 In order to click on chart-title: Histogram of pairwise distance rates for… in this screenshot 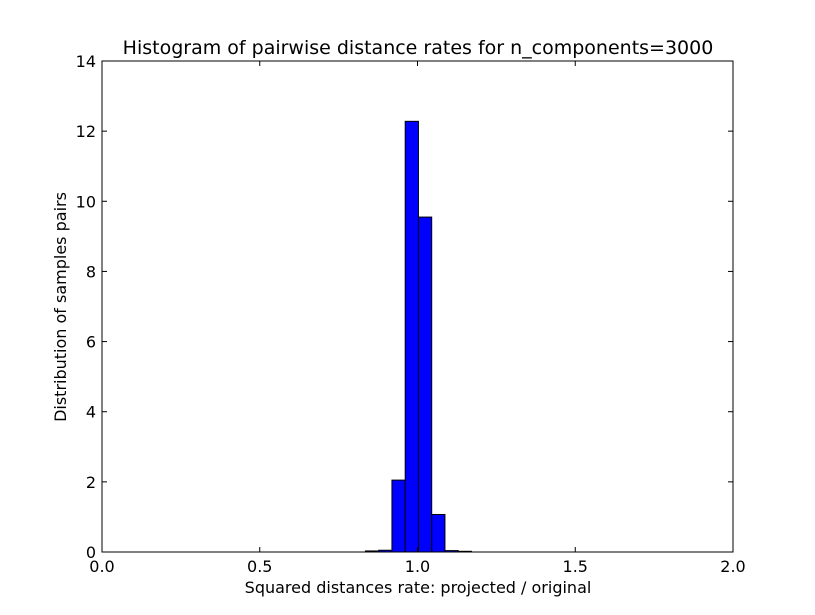, I will do `click(418, 48)`.